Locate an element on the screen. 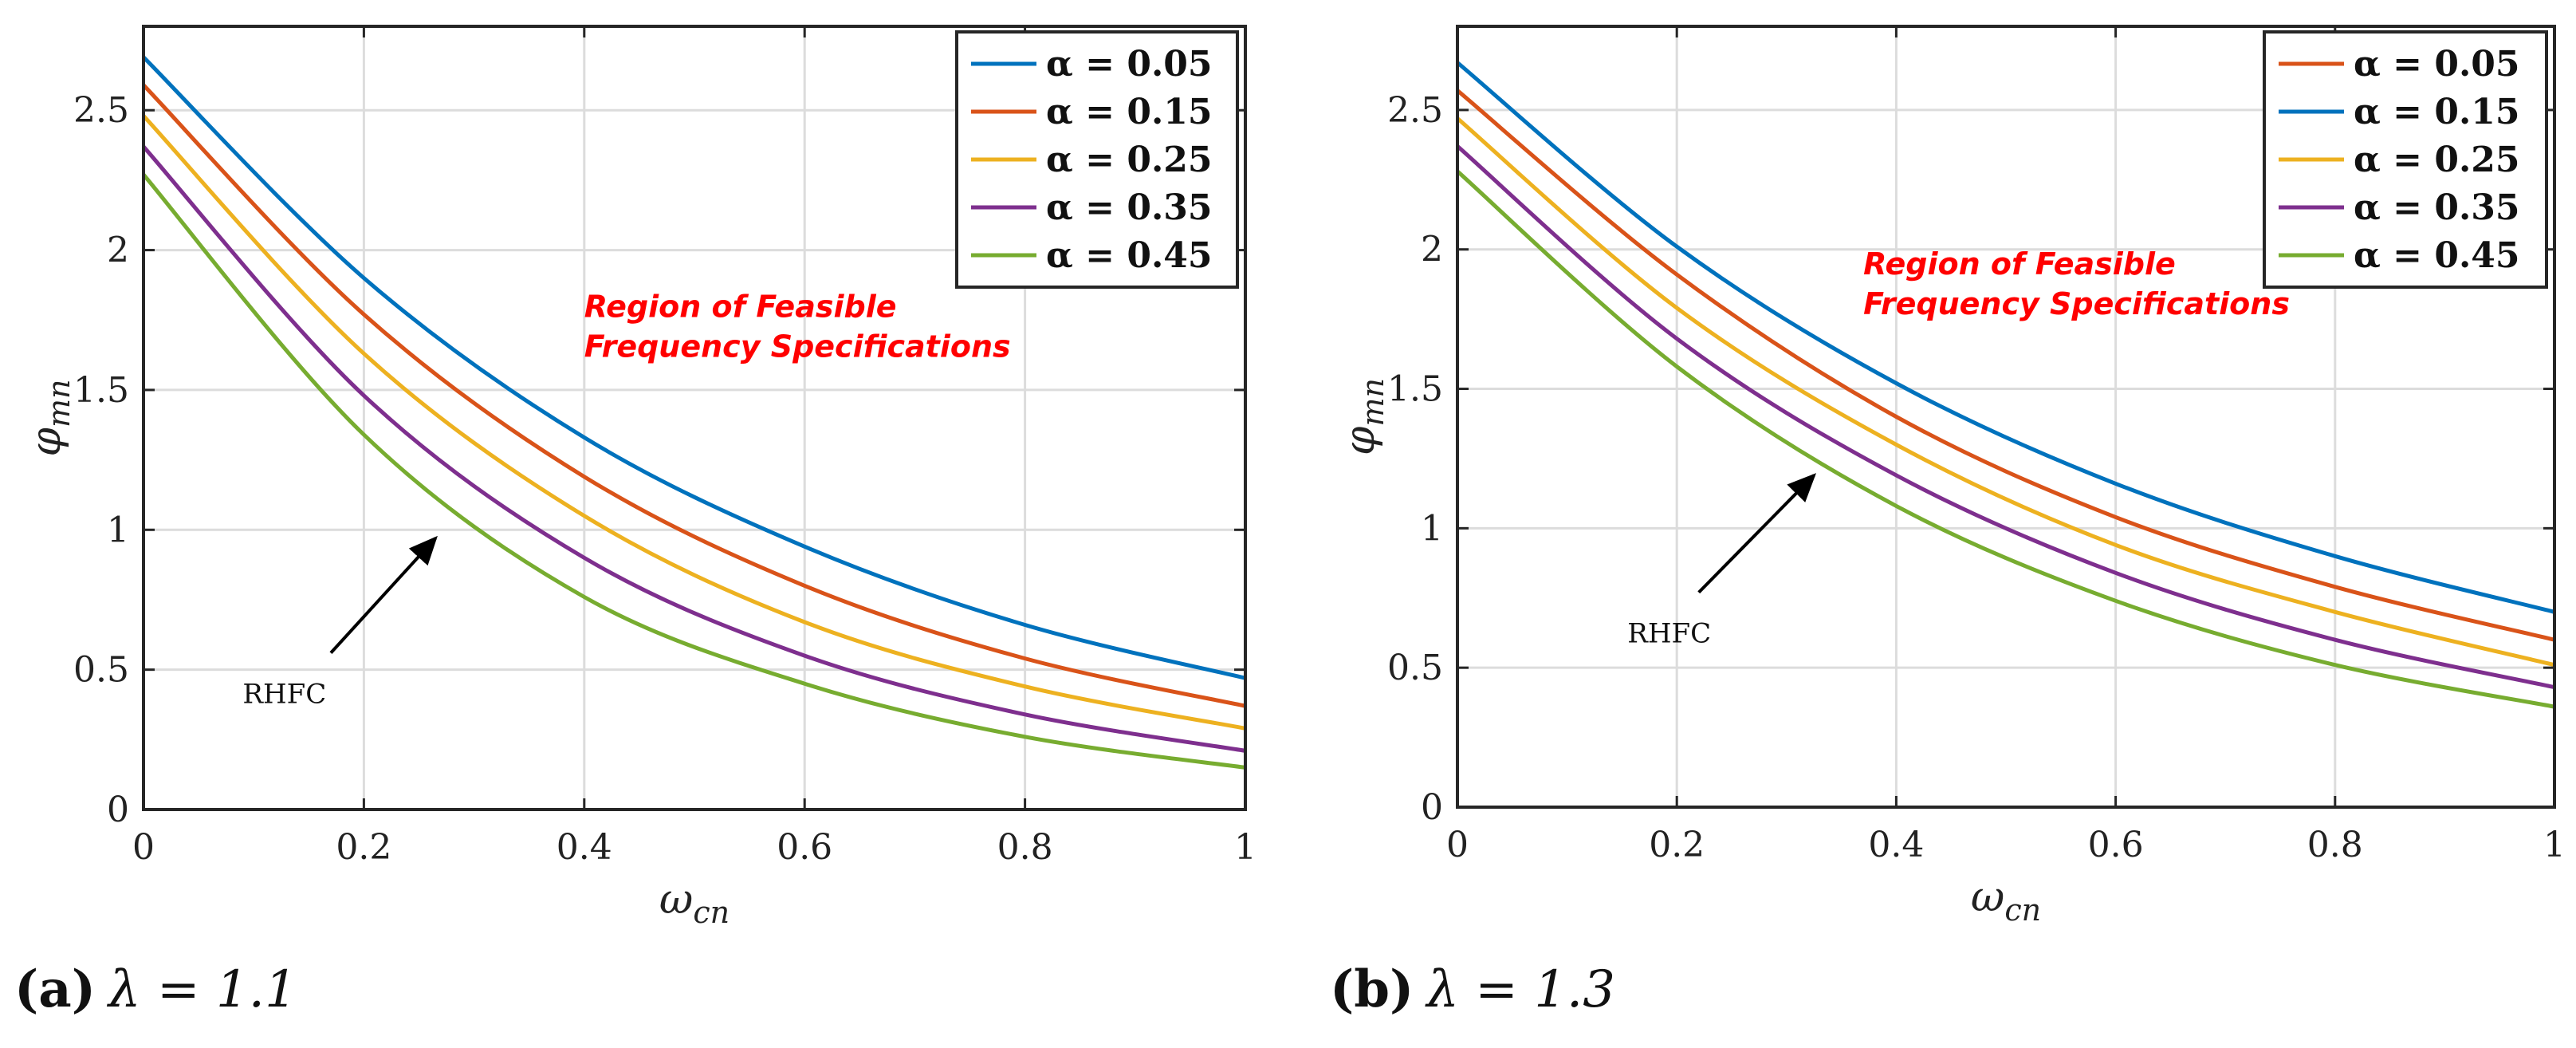  caption-letter: (b) is located at coordinates (1372, 989).